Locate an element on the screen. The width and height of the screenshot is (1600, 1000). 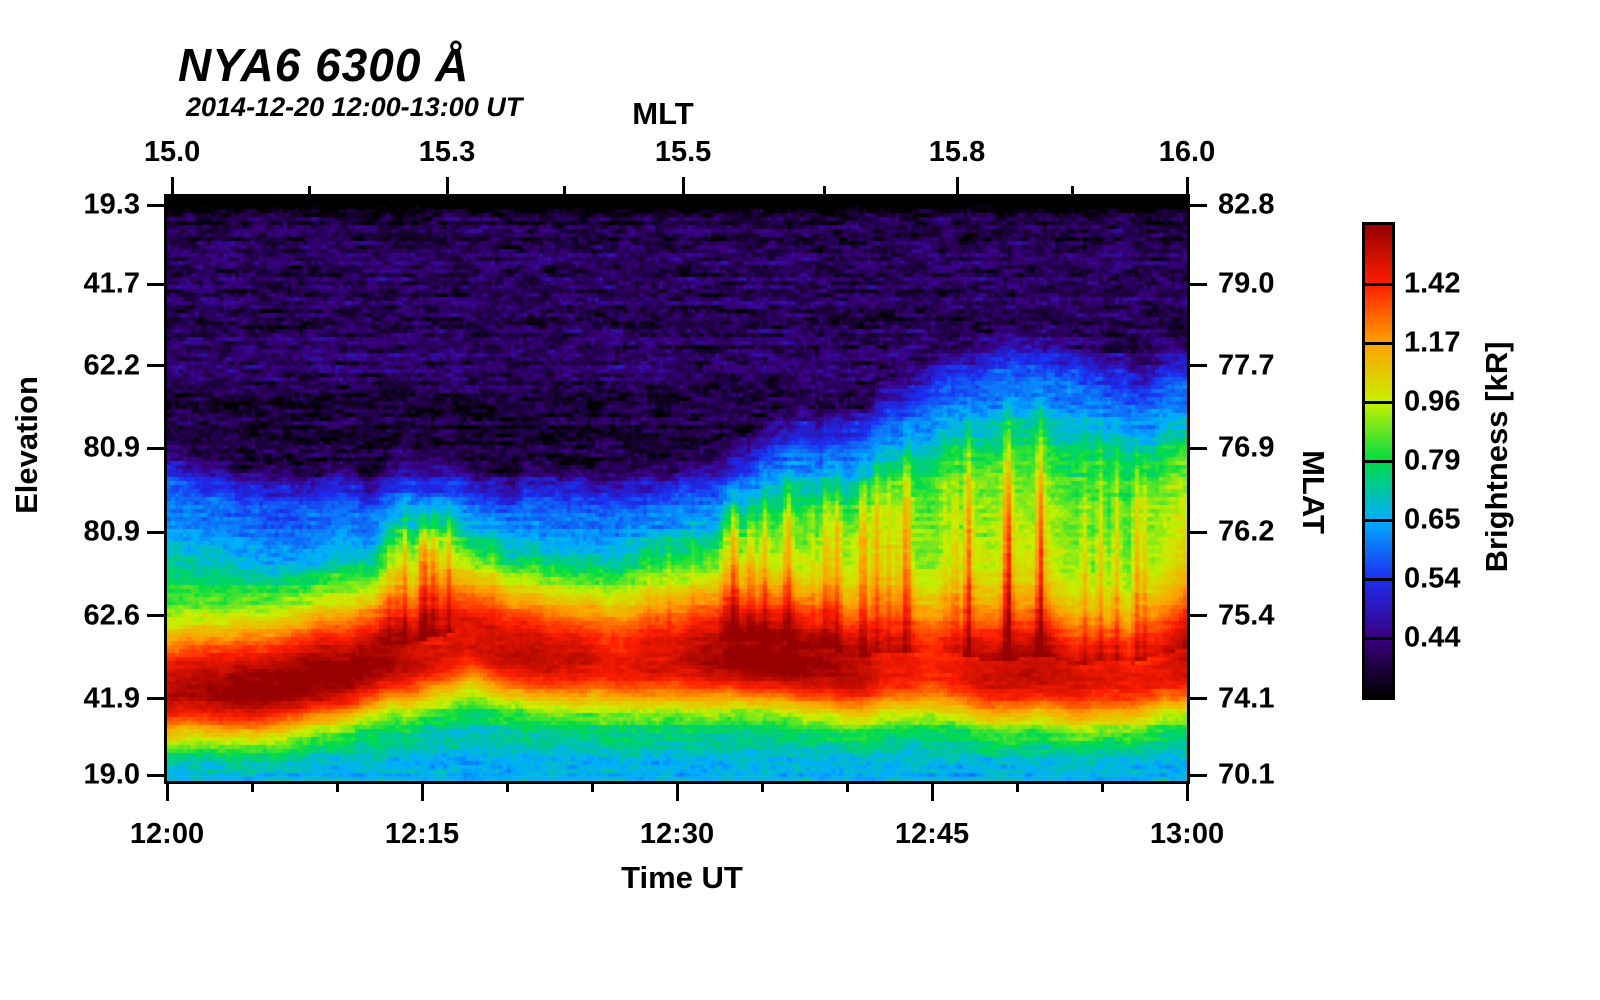
right-axis-tick-label: 82.8 is located at coordinates (1246, 204).